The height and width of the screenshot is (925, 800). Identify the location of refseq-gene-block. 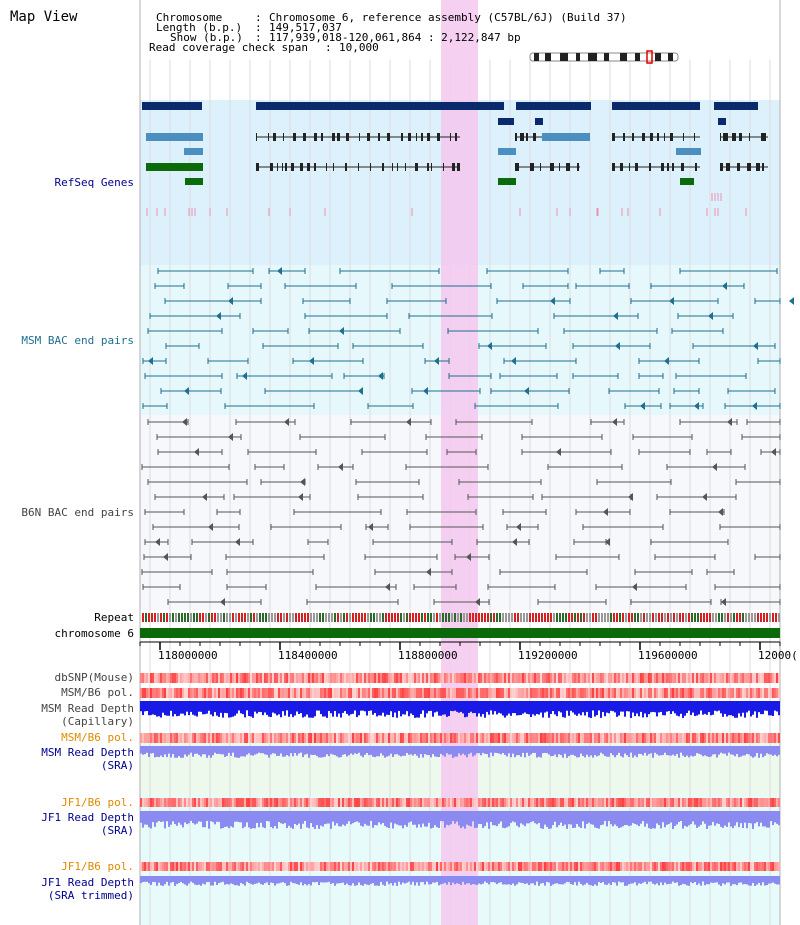
(506, 121).